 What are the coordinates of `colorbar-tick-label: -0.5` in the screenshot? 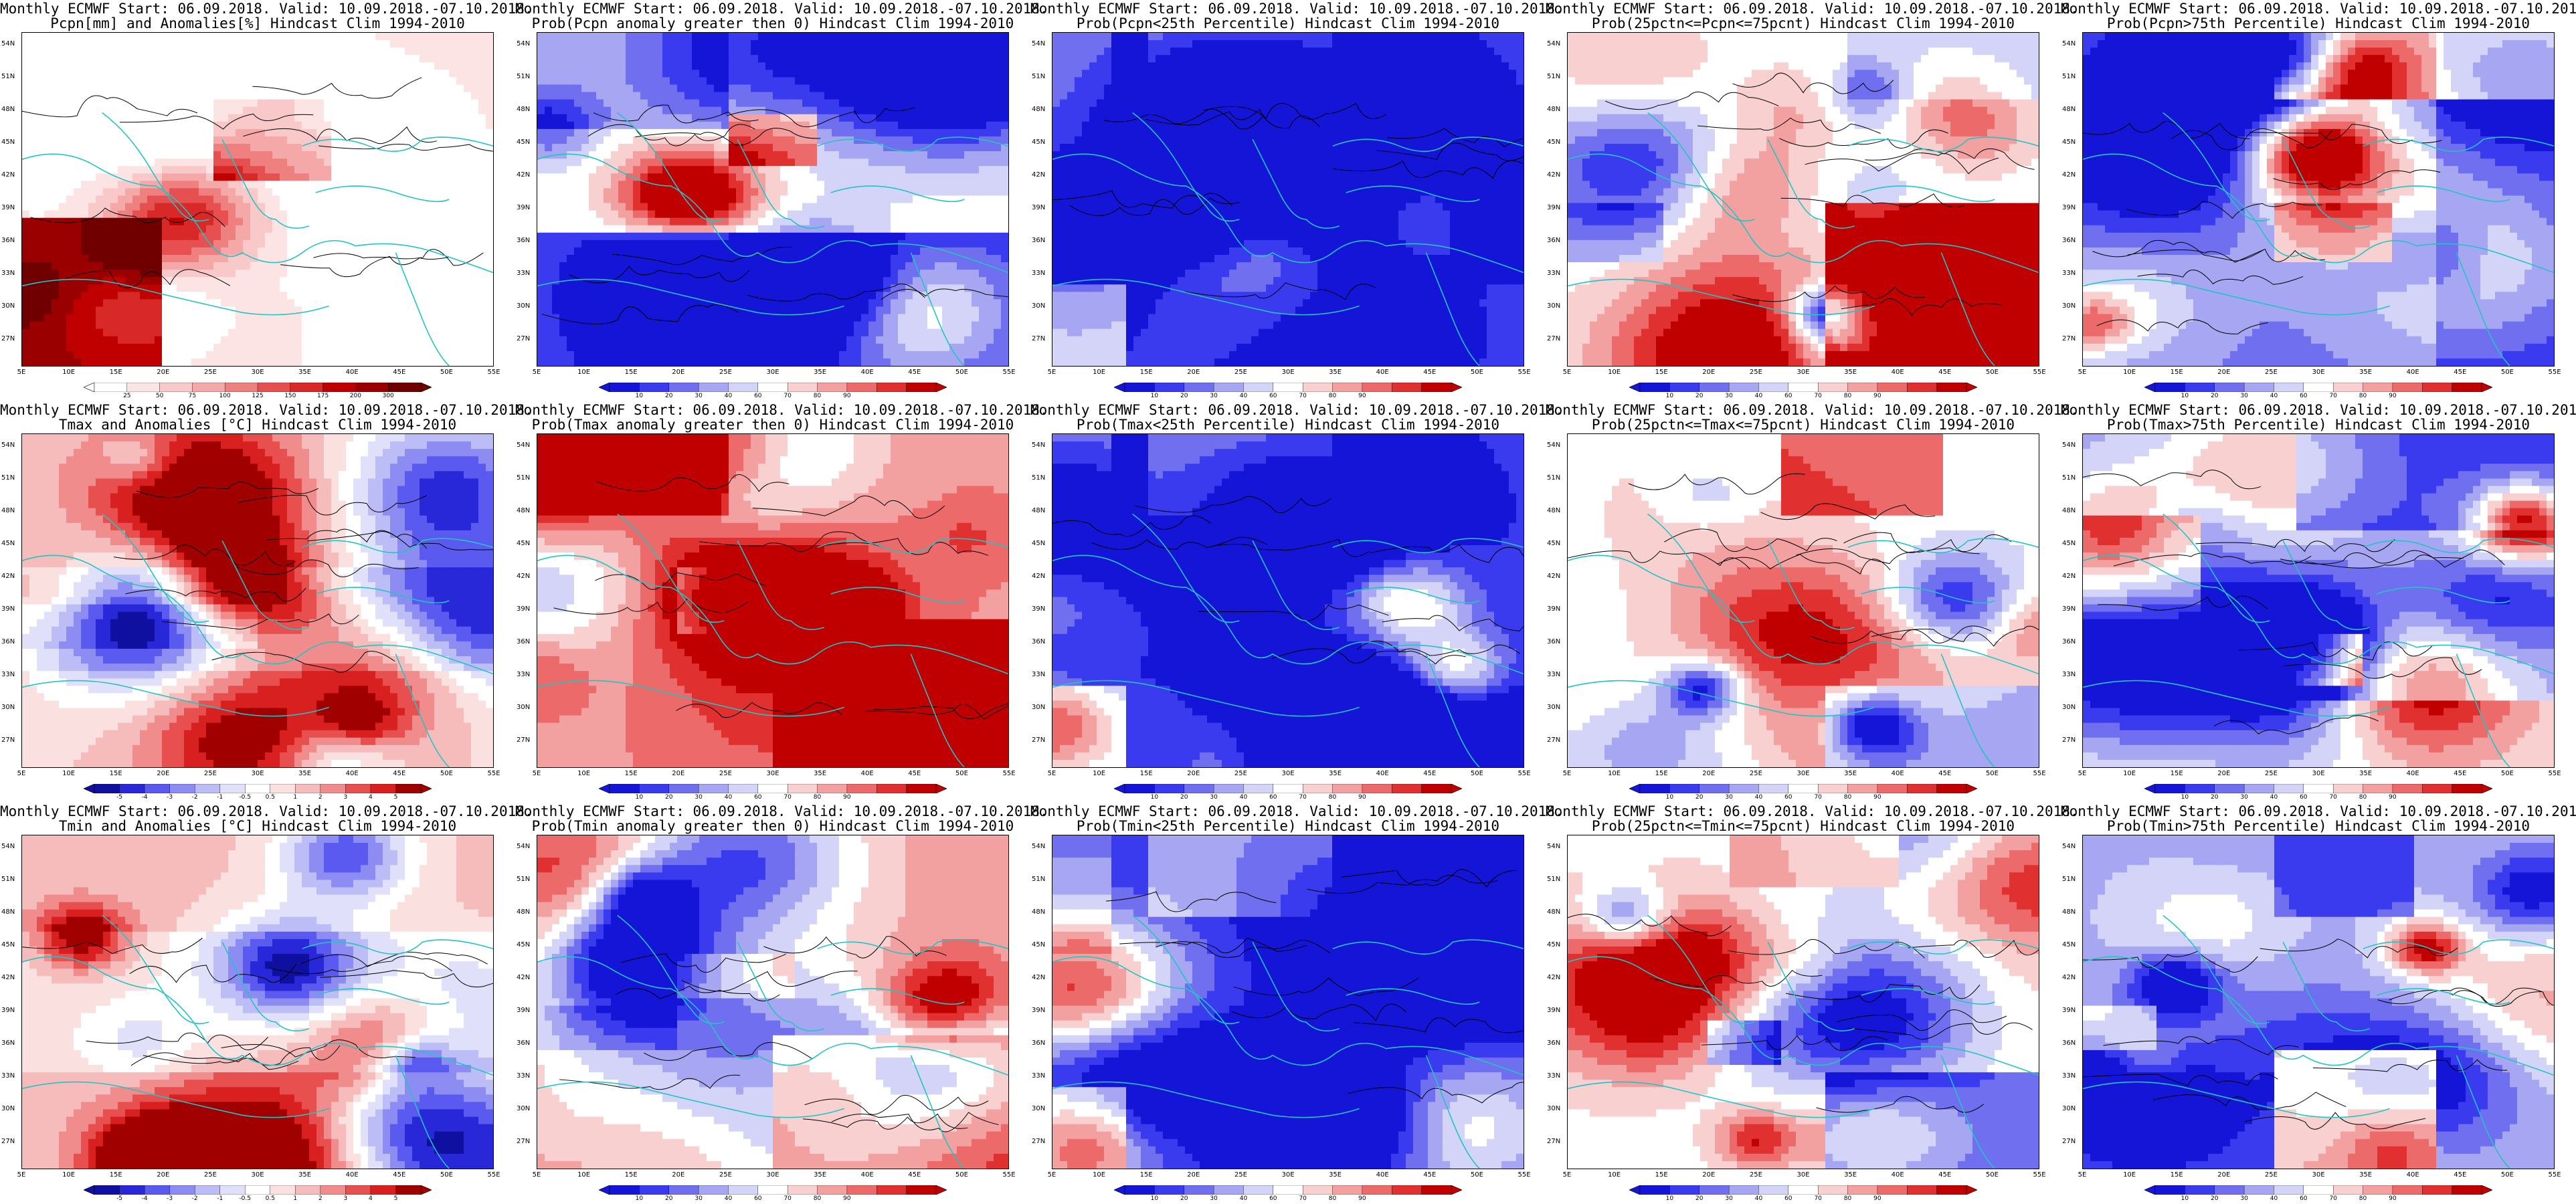 It's located at (245, 797).